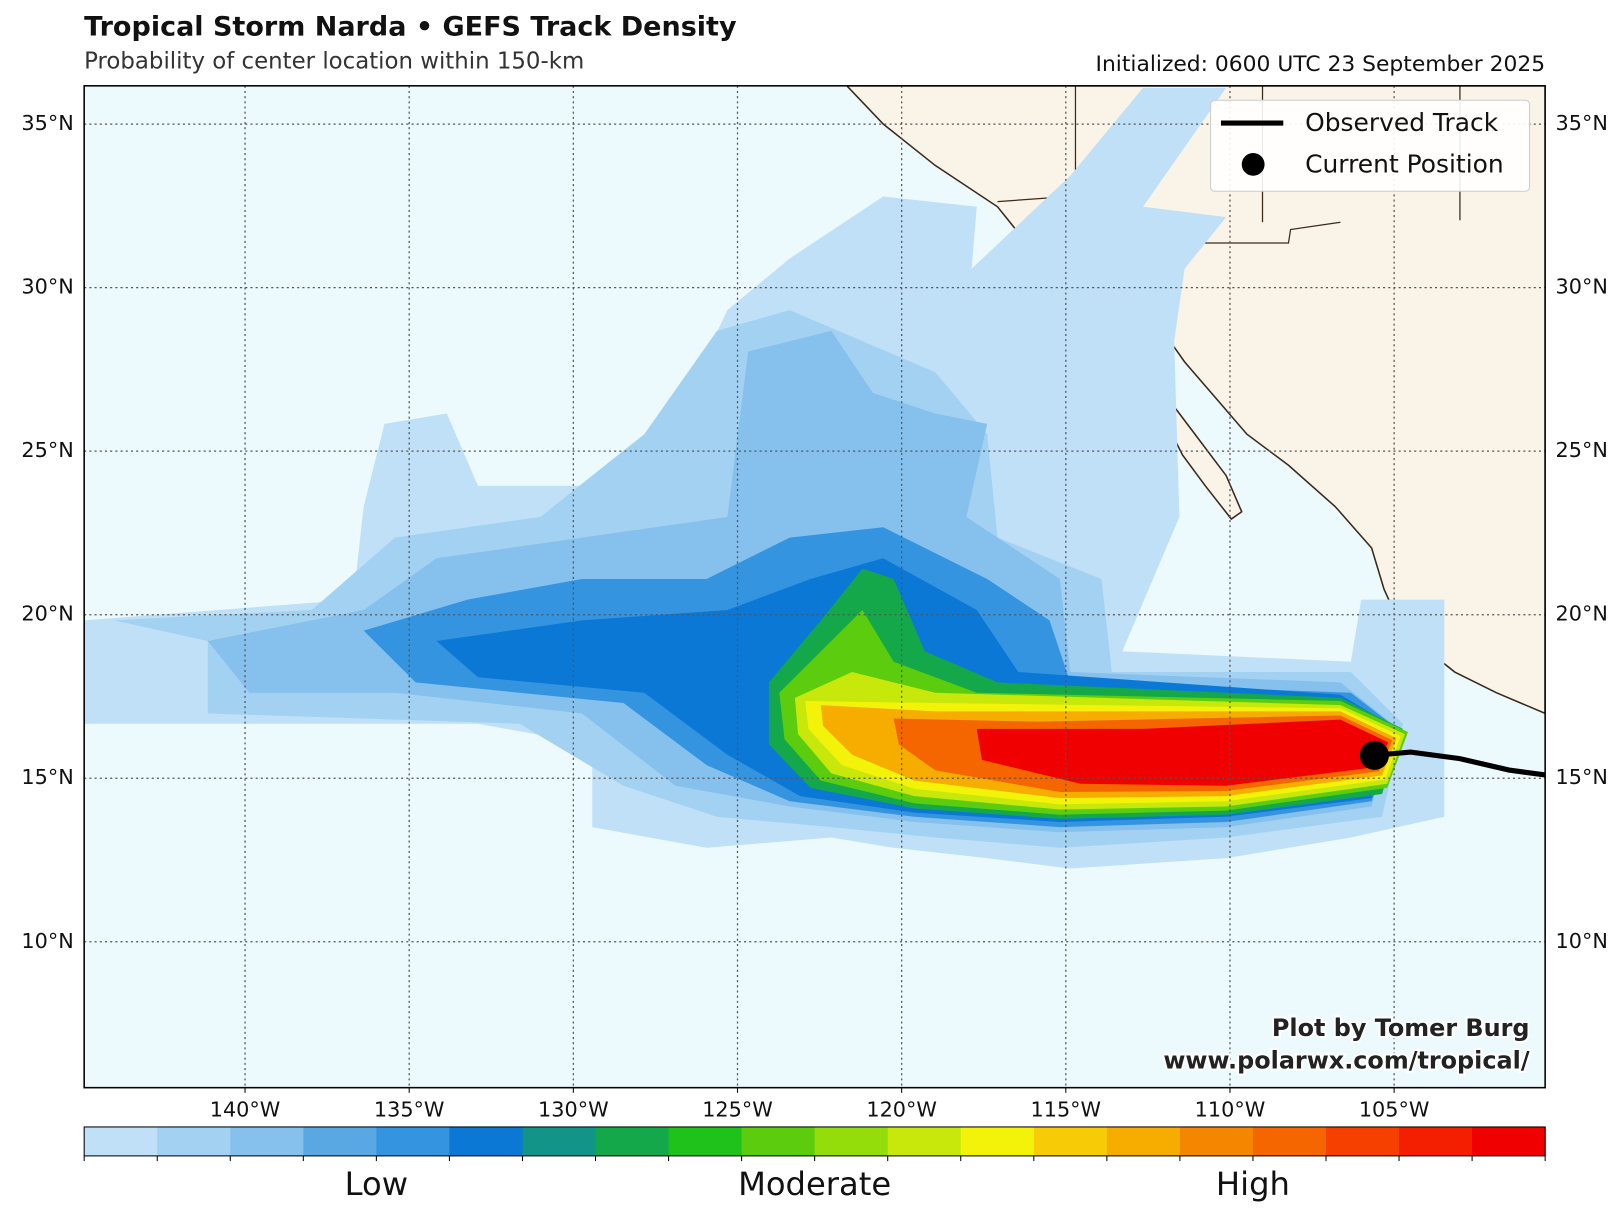 This screenshot has width=1621, height=1220. I want to click on current-position, so click(1374, 755).